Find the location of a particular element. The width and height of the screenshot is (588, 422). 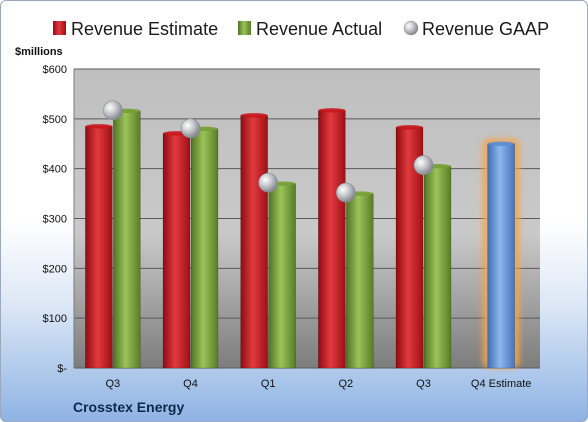

y-axis-unit-label: $millions is located at coordinates (39, 52).